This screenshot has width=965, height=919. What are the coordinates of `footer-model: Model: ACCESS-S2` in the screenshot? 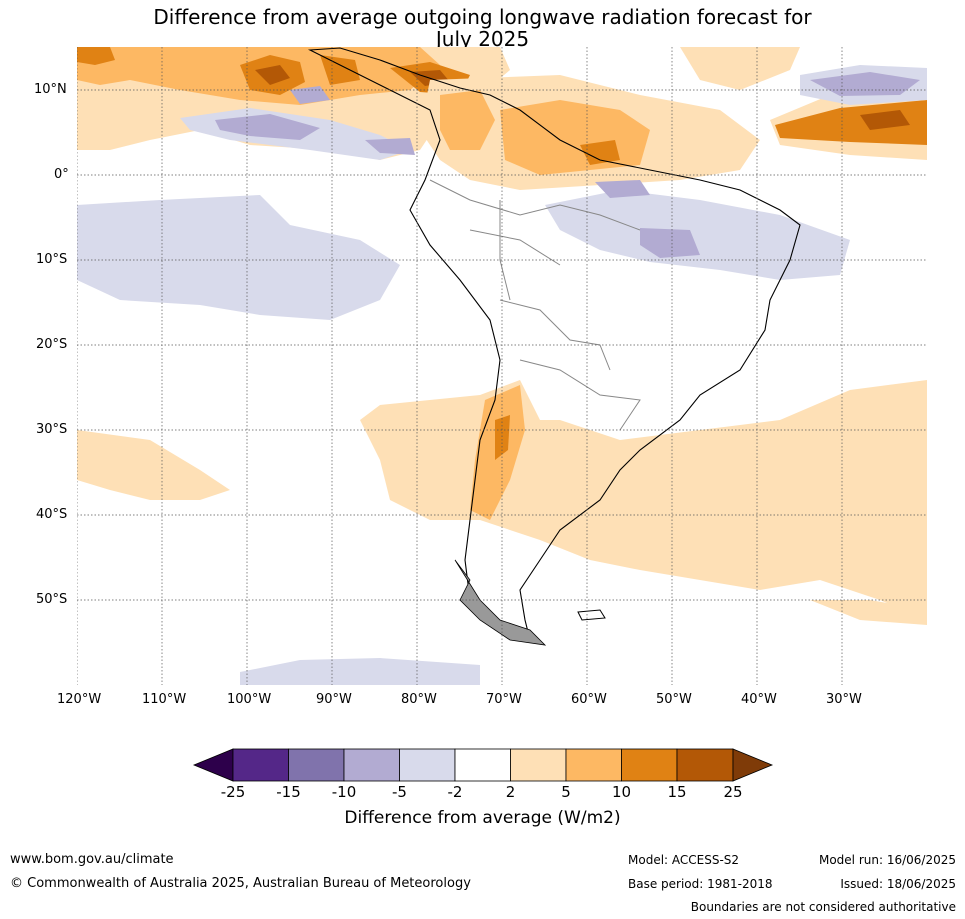 It's located at (684, 860).